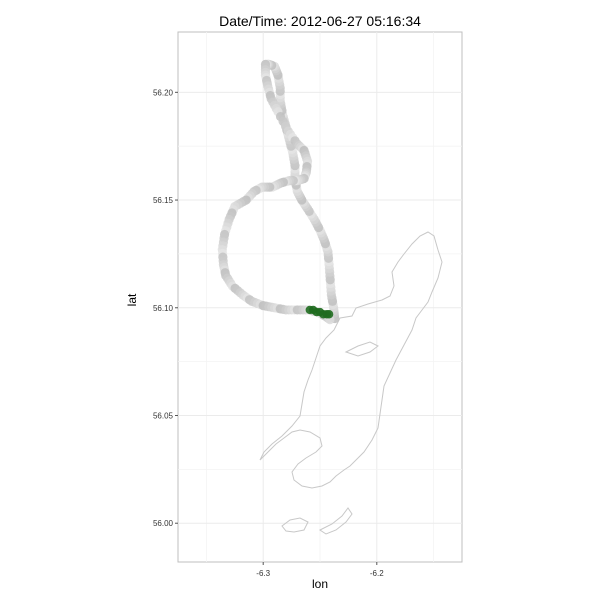  I want to click on x-axis-ticks: -6.3 -6.2, so click(320, 570).